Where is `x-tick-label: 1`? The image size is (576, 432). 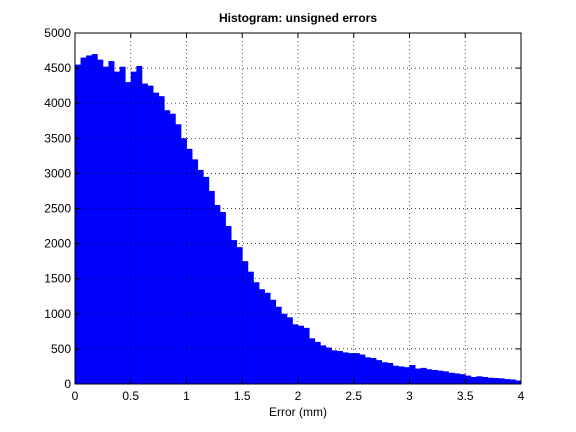 x-tick-label: 1 is located at coordinates (186, 396).